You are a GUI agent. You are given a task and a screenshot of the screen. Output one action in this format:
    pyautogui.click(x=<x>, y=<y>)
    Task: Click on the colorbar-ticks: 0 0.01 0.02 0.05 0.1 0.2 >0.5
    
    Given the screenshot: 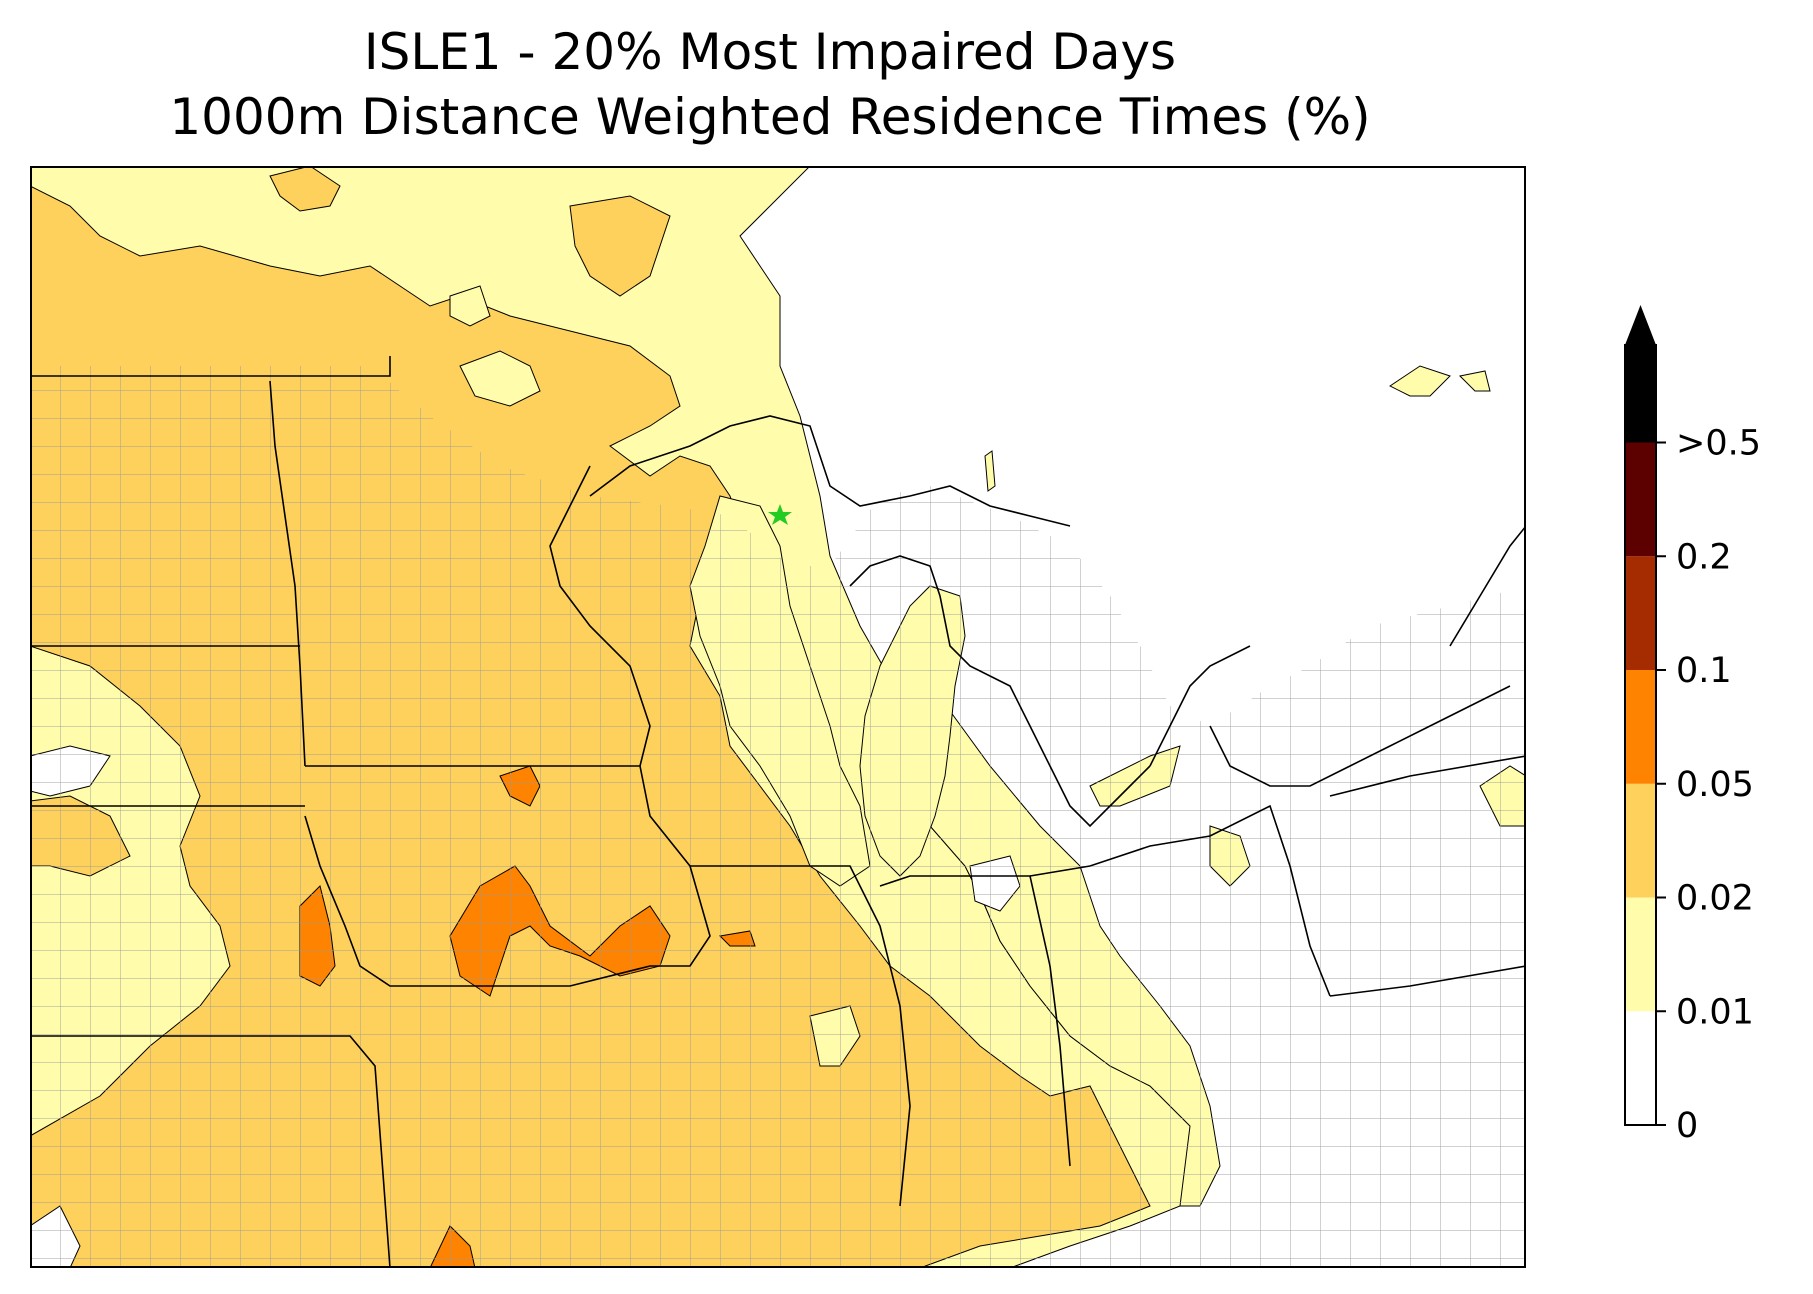 What is the action you would take?
    pyautogui.click(x=1708, y=785)
    